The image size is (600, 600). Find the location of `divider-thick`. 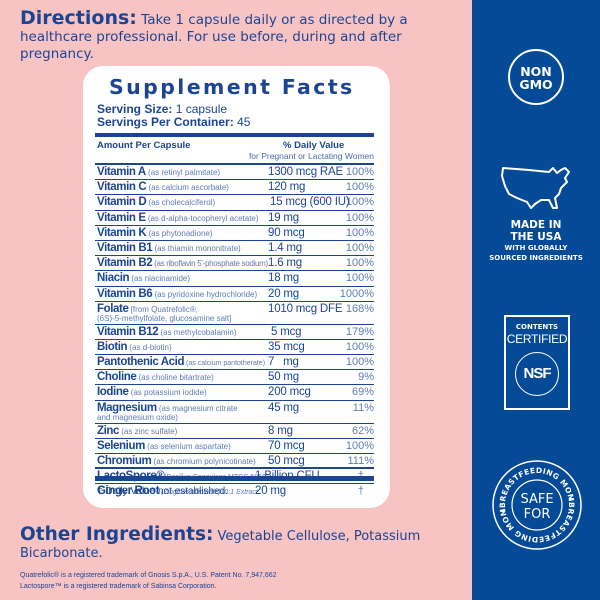

divider-thick is located at coordinates (234, 135).